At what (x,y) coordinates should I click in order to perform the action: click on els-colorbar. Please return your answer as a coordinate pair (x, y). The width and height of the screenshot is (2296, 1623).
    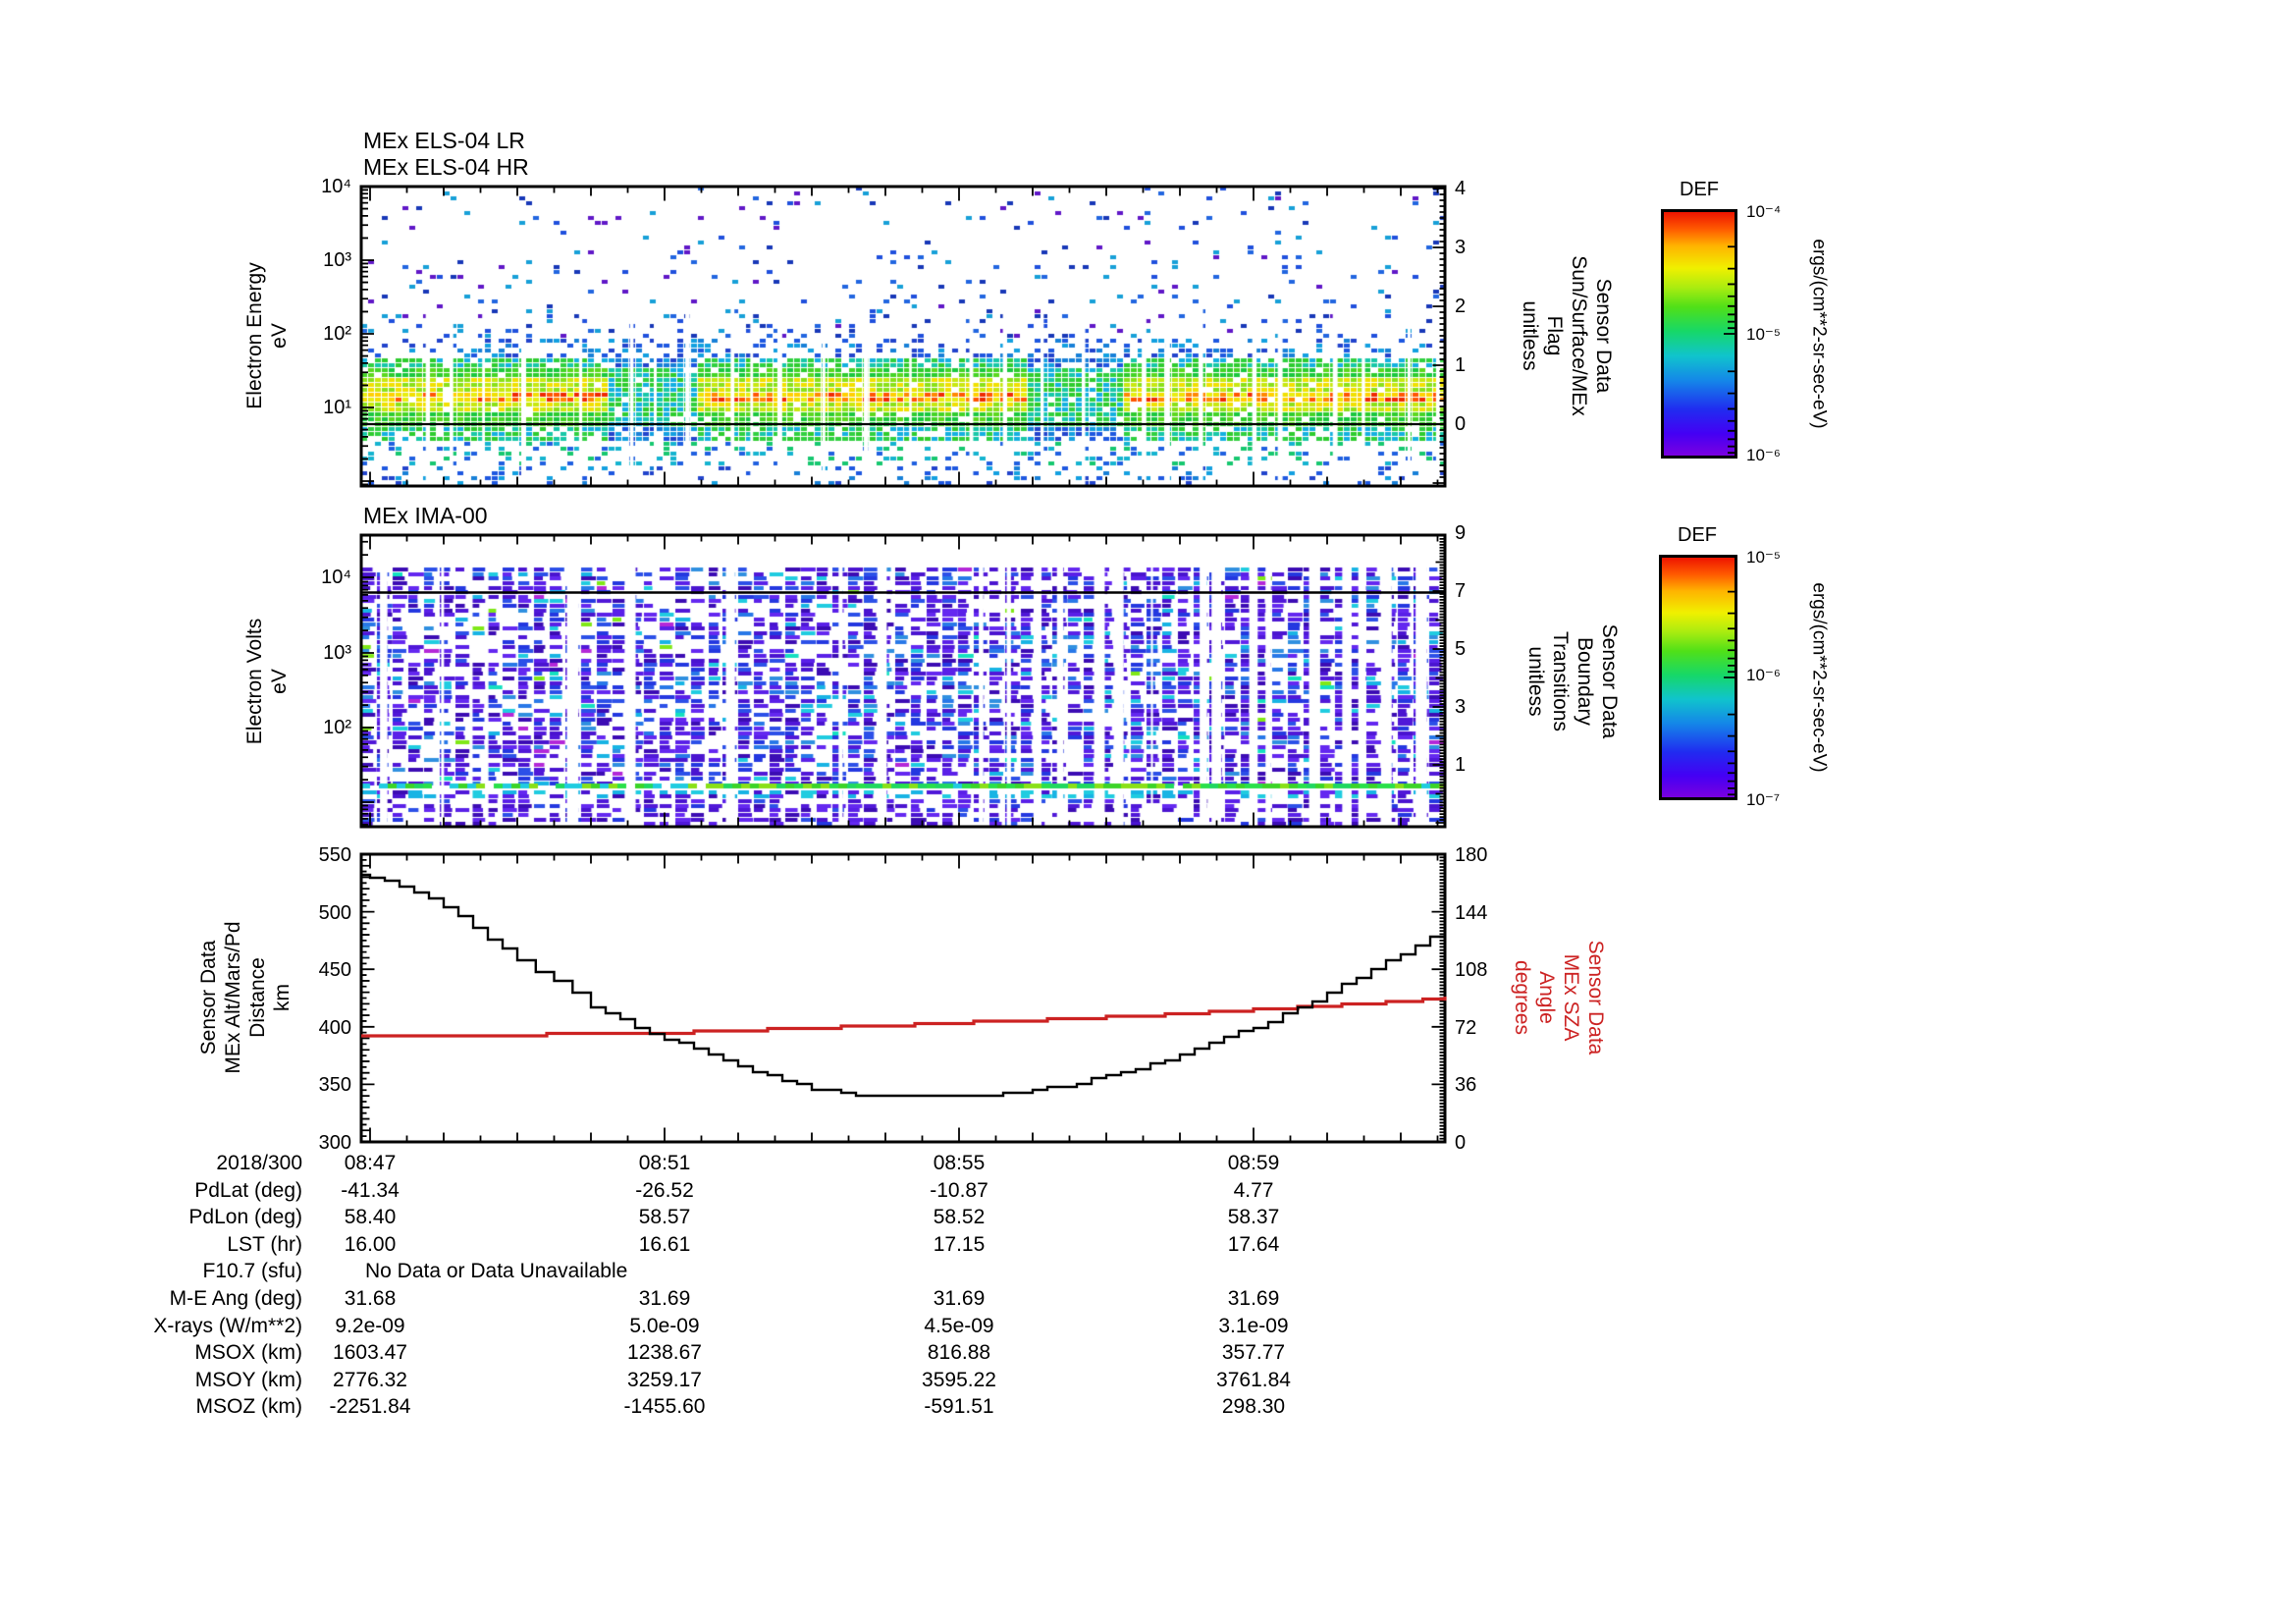
    Looking at the image, I should click on (1699, 334).